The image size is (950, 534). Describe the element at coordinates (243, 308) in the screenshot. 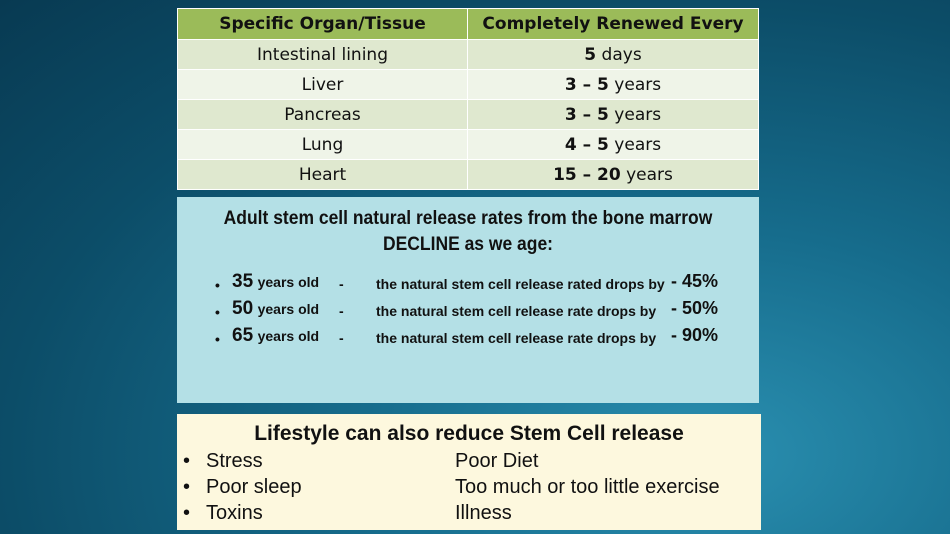

I see `age-number: 50` at that location.